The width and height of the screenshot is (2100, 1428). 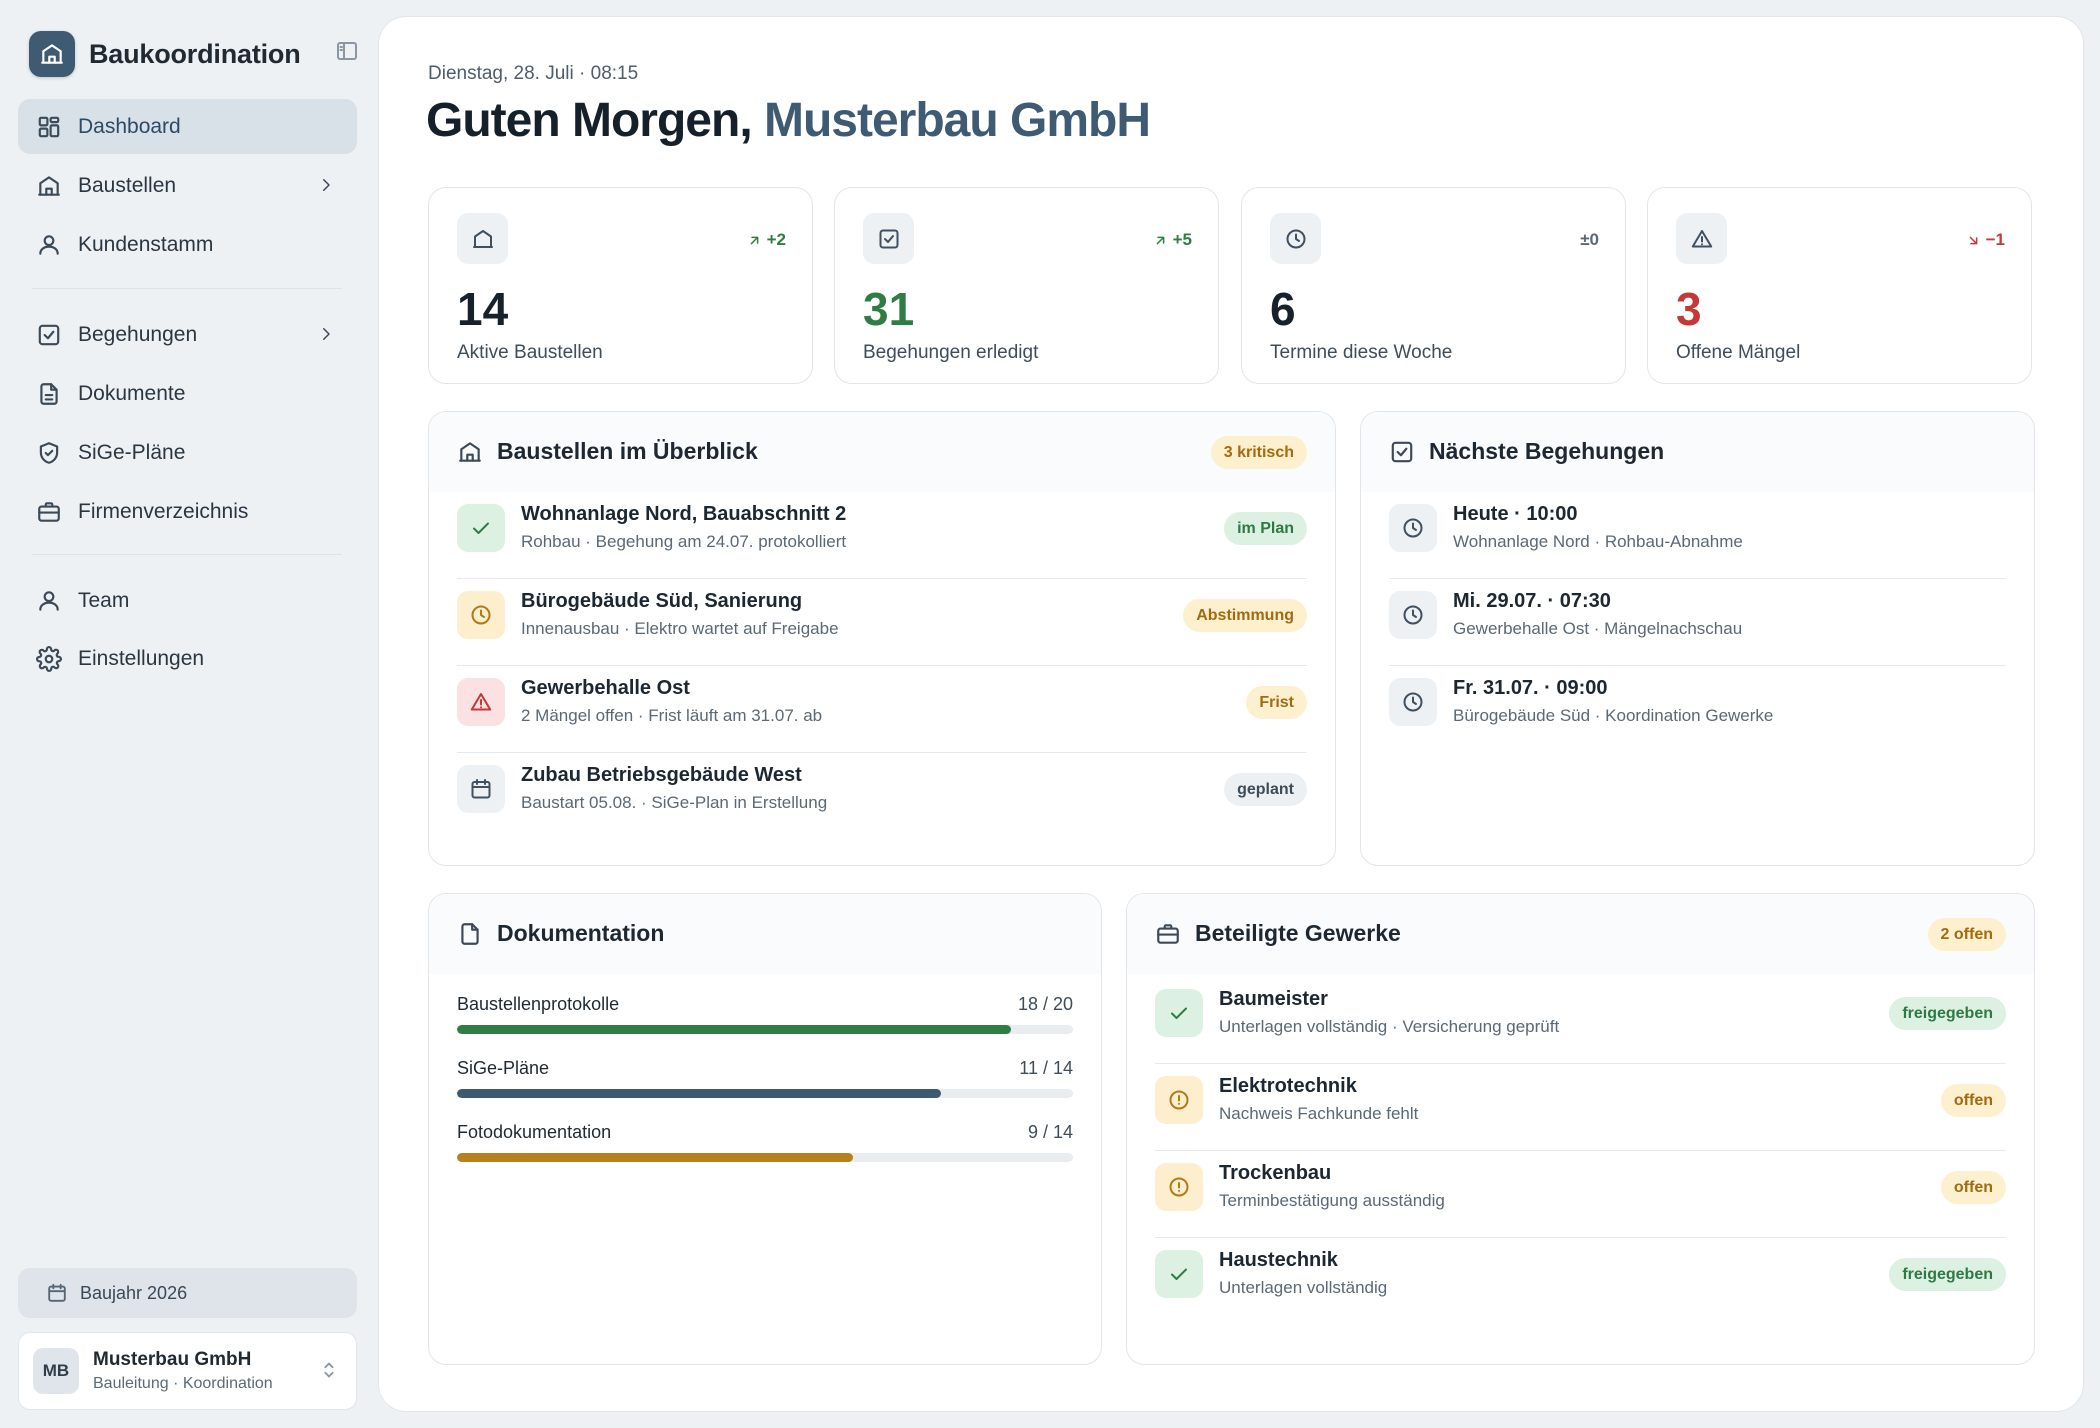 I want to click on panel-title-text: Beteiligte Gewerke, so click(x=1298, y=933).